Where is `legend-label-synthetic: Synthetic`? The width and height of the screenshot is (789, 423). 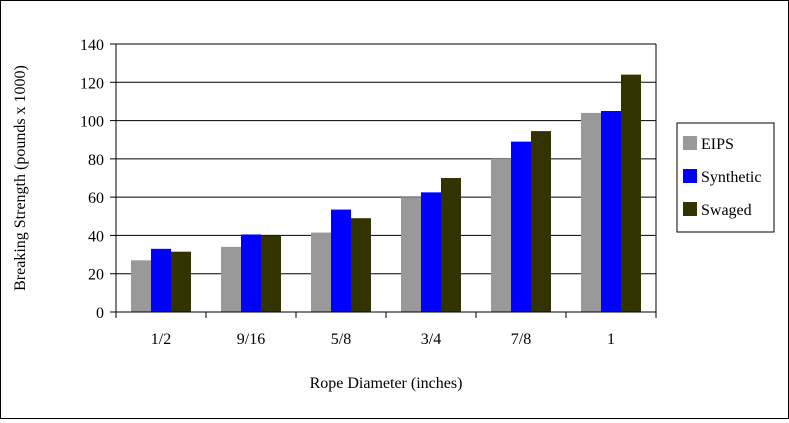 legend-label-synthetic: Synthetic is located at coordinates (731, 177).